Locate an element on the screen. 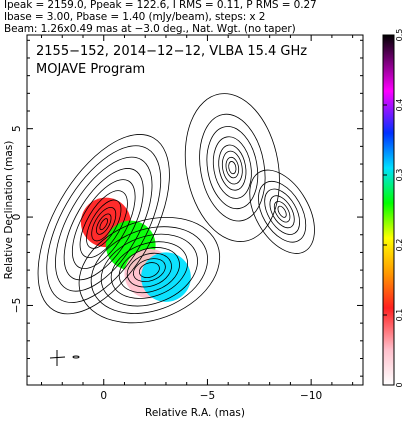 The width and height of the screenshot is (409, 424). beam-marker is located at coordinates (64, 358).